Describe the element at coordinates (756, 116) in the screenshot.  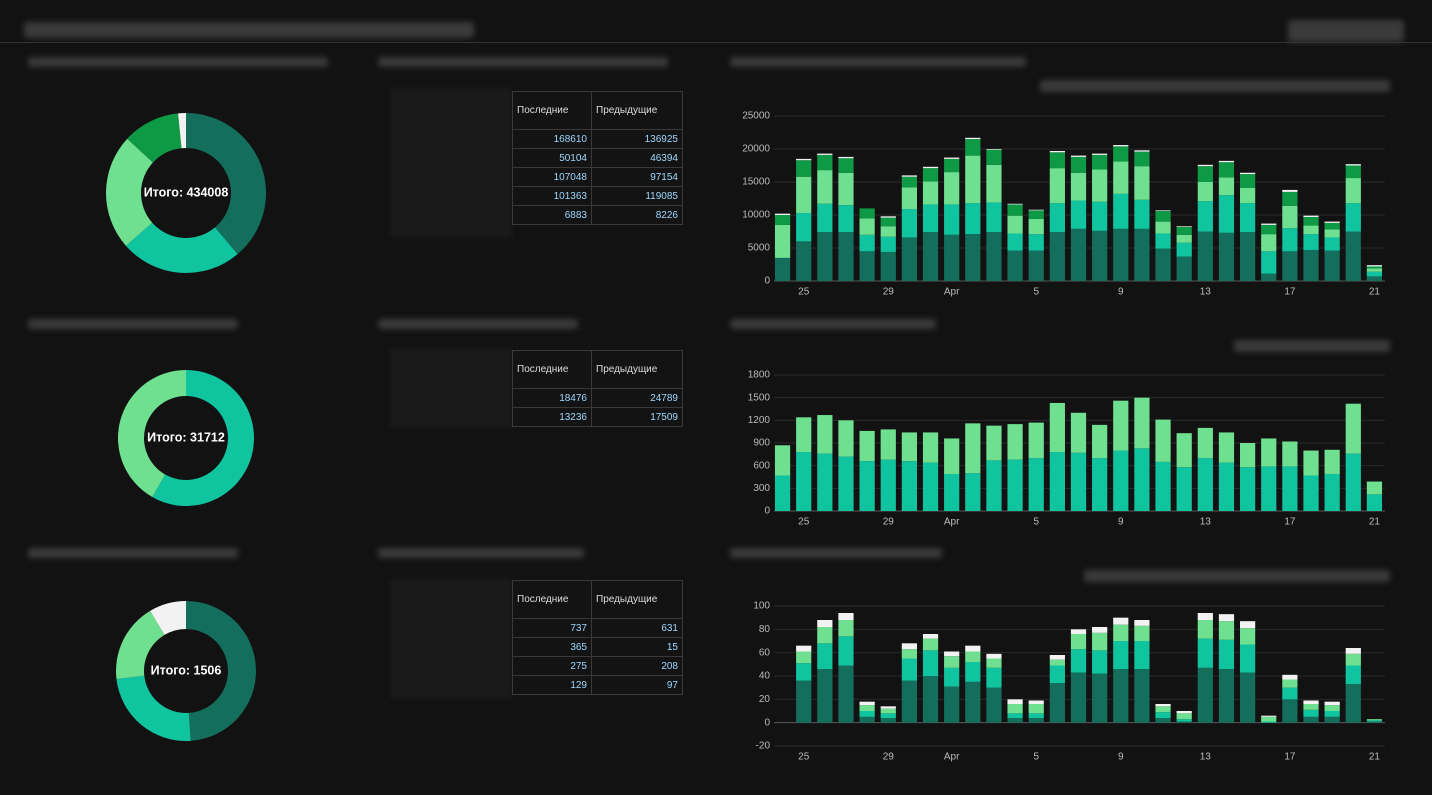
I see `y-tick-label: 25000` at that location.